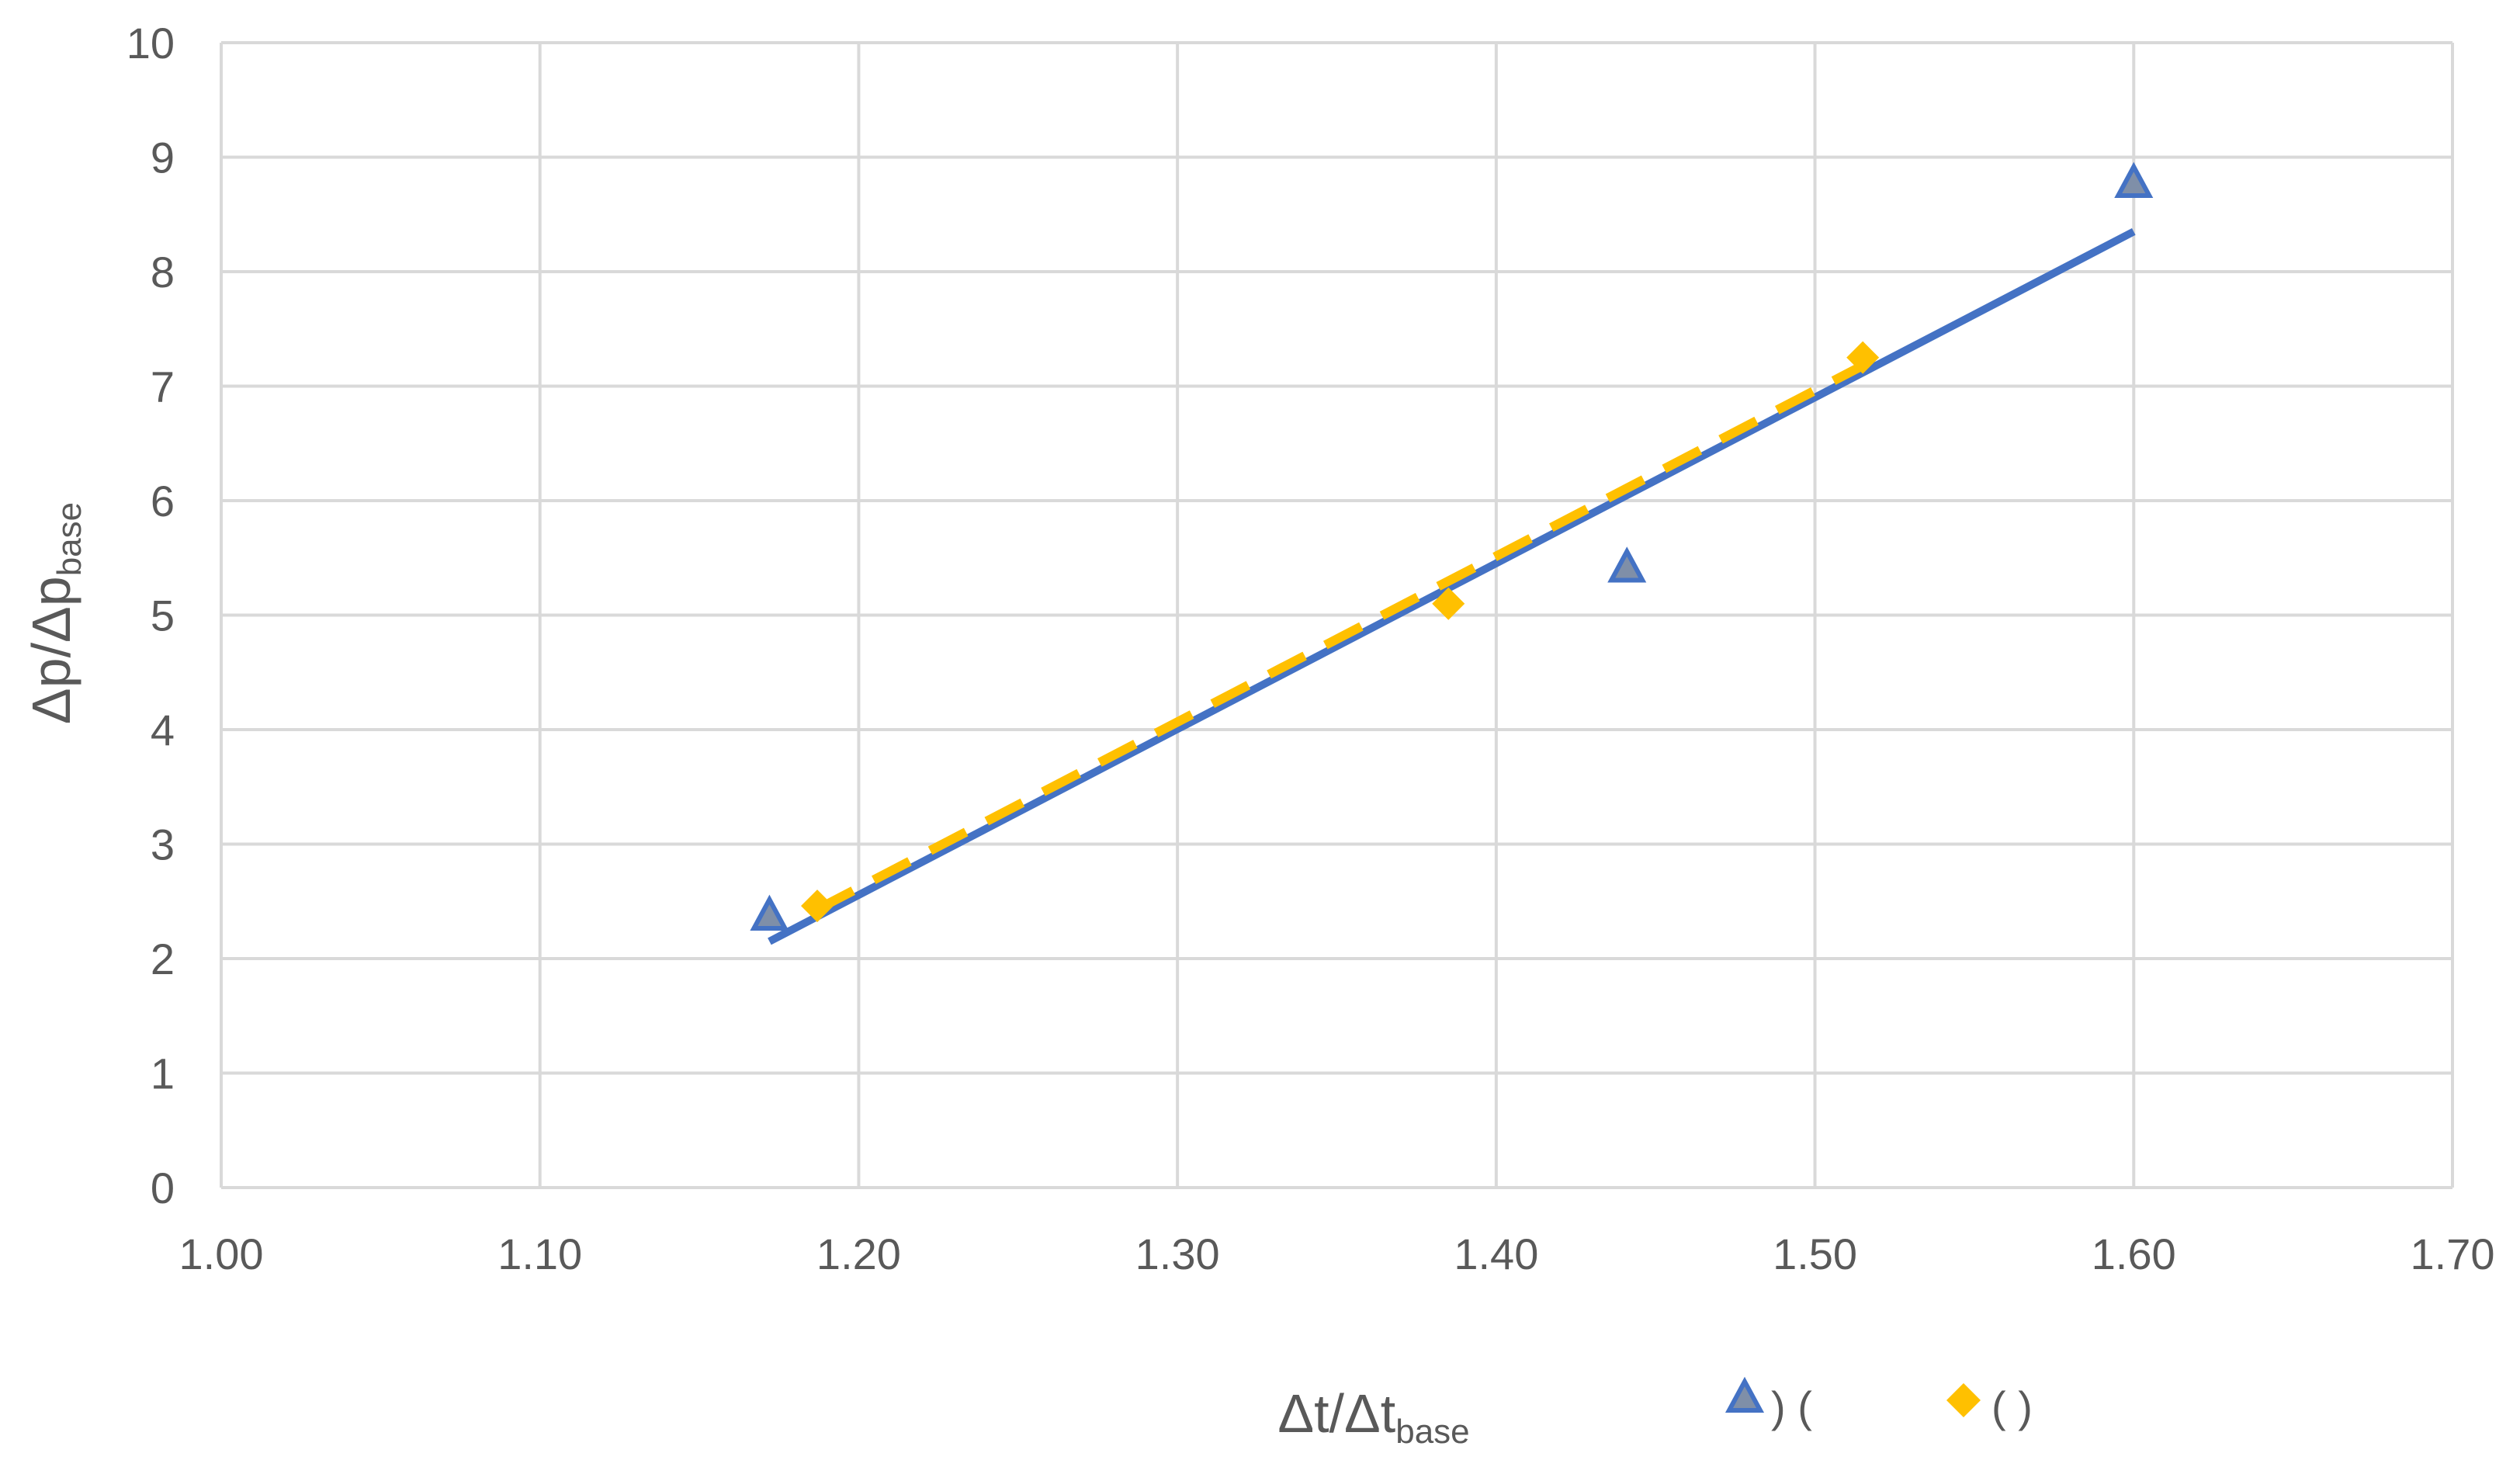  What do you see at coordinates (1496, 1253) in the screenshot?
I see `x-tick-label: 1.40` at bounding box center [1496, 1253].